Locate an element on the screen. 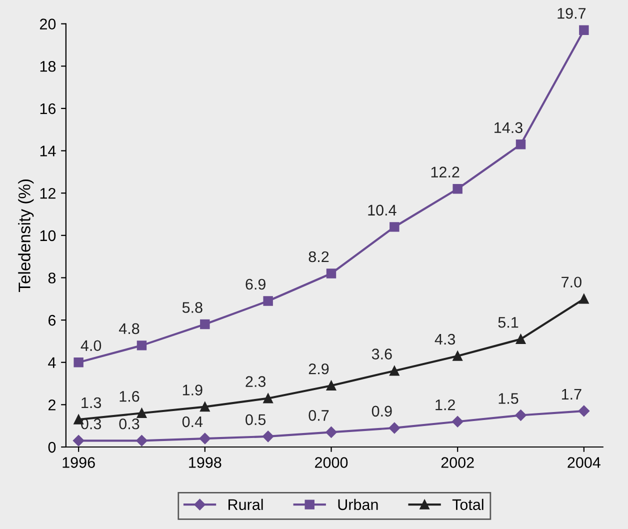 This screenshot has width=628, height=529. data-label: 7.0 is located at coordinates (572, 282).